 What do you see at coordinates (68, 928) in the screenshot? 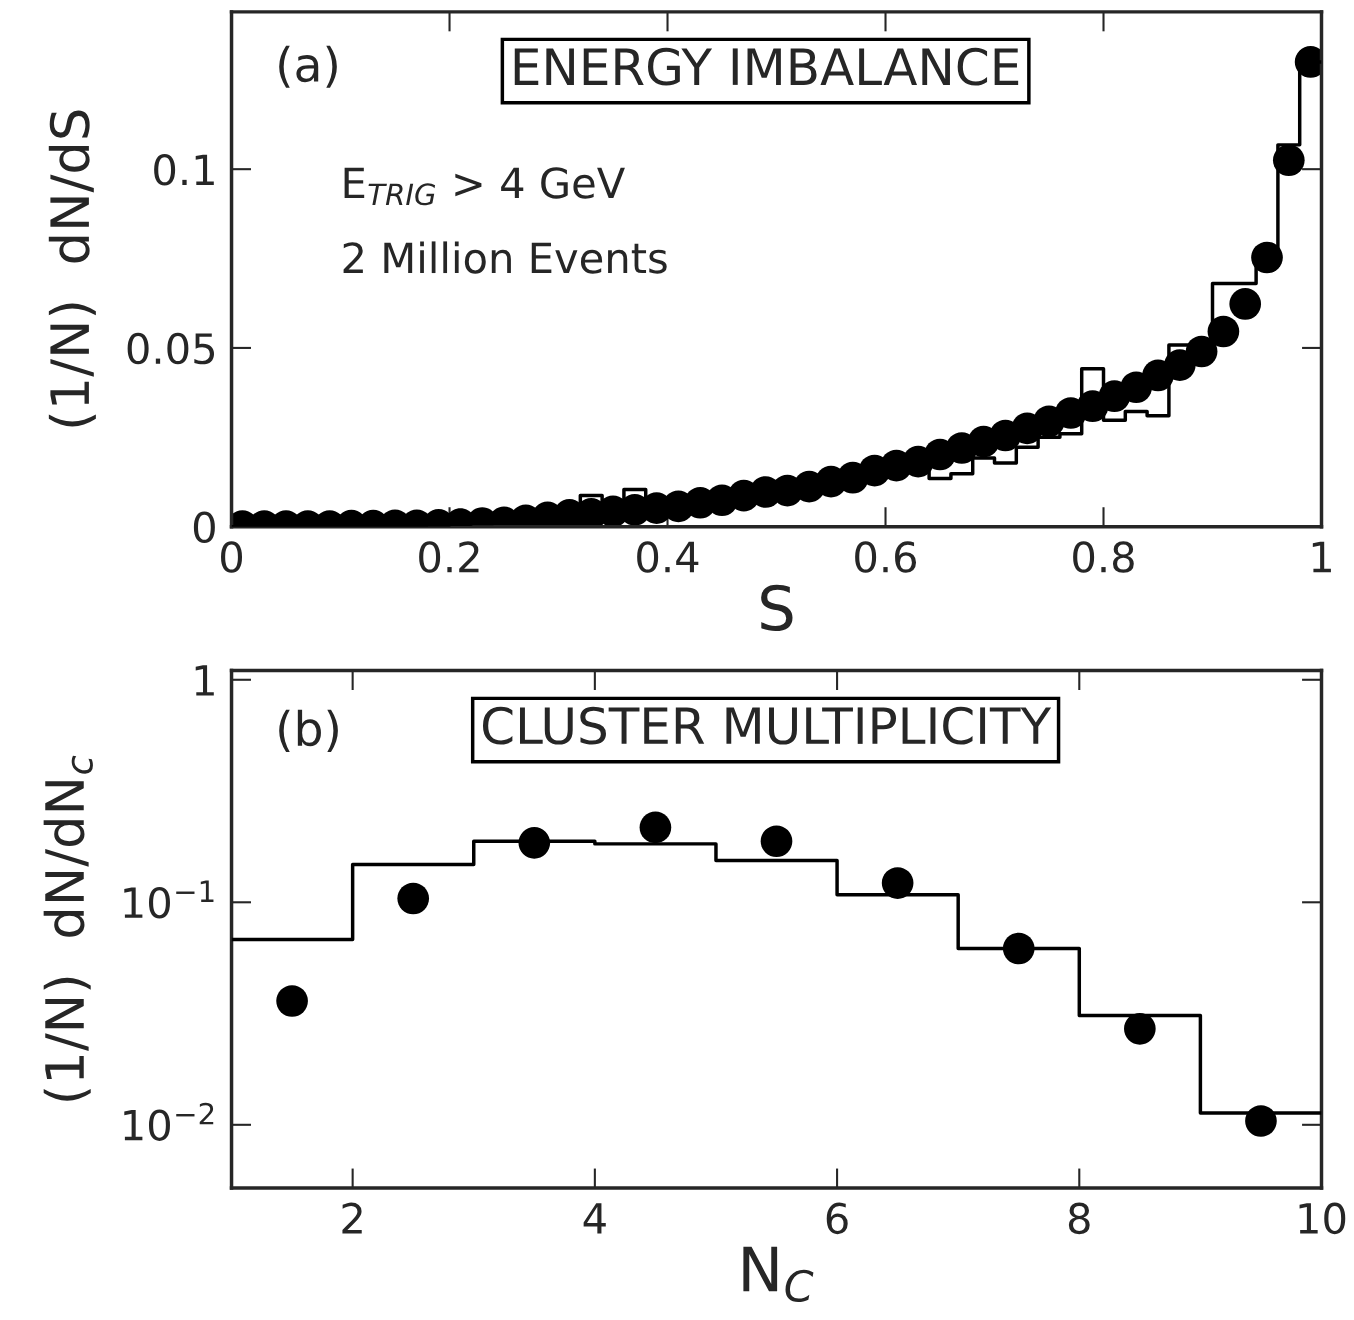
I see `y-axis-title: (1/N) dN/dN$_{c}$` at bounding box center [68, 928].